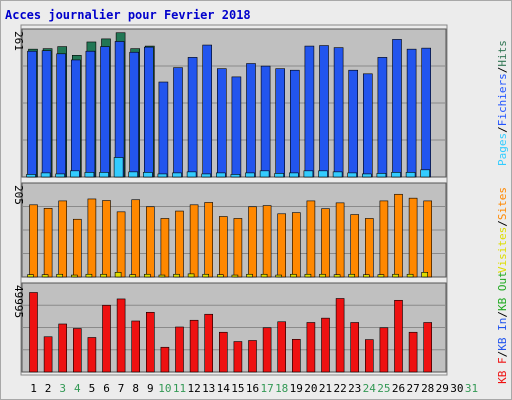 The image size is (512, 400). Describe the element at coordinates (48, 388) in the screenshot. I see `x-tick-label: 2` at that location.